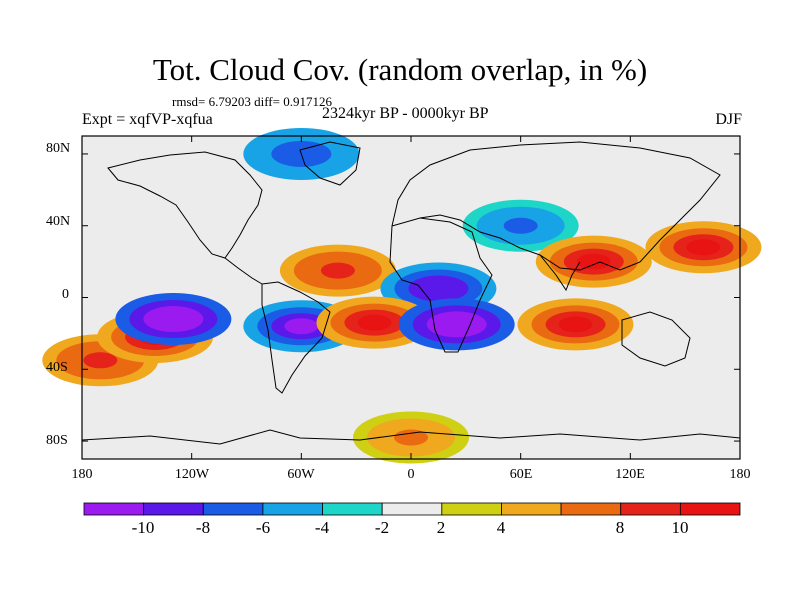  I want to click on anomaly-south-atlantic, so click(374, 322).